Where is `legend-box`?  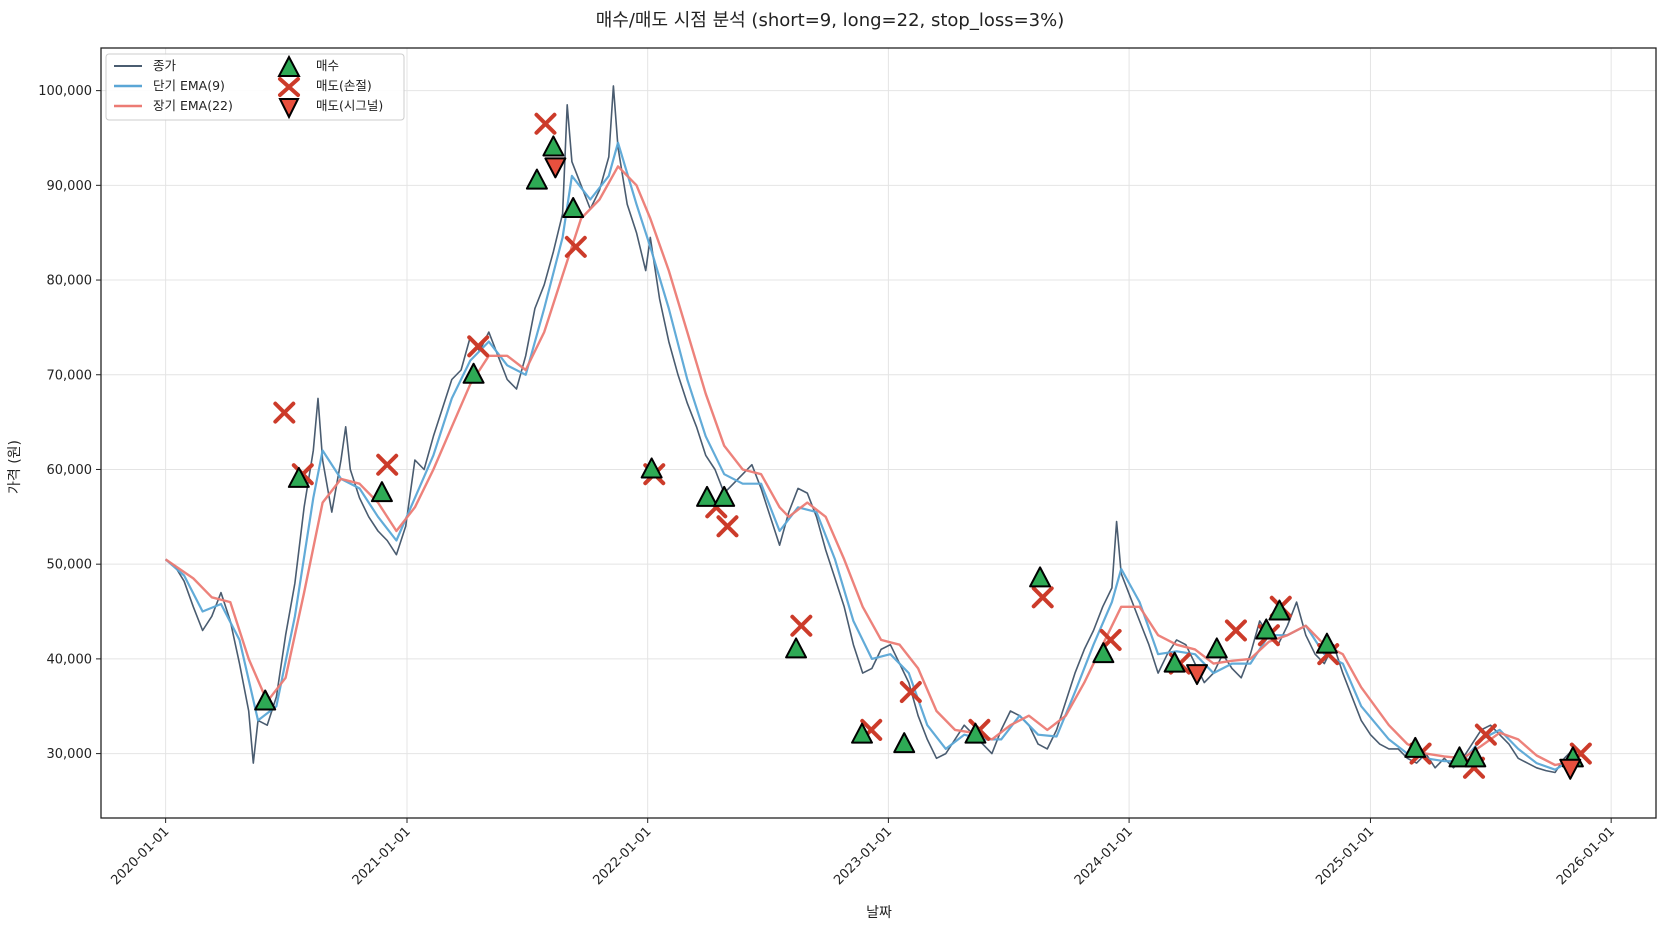
legend-box is located at coordinates (255, 87).